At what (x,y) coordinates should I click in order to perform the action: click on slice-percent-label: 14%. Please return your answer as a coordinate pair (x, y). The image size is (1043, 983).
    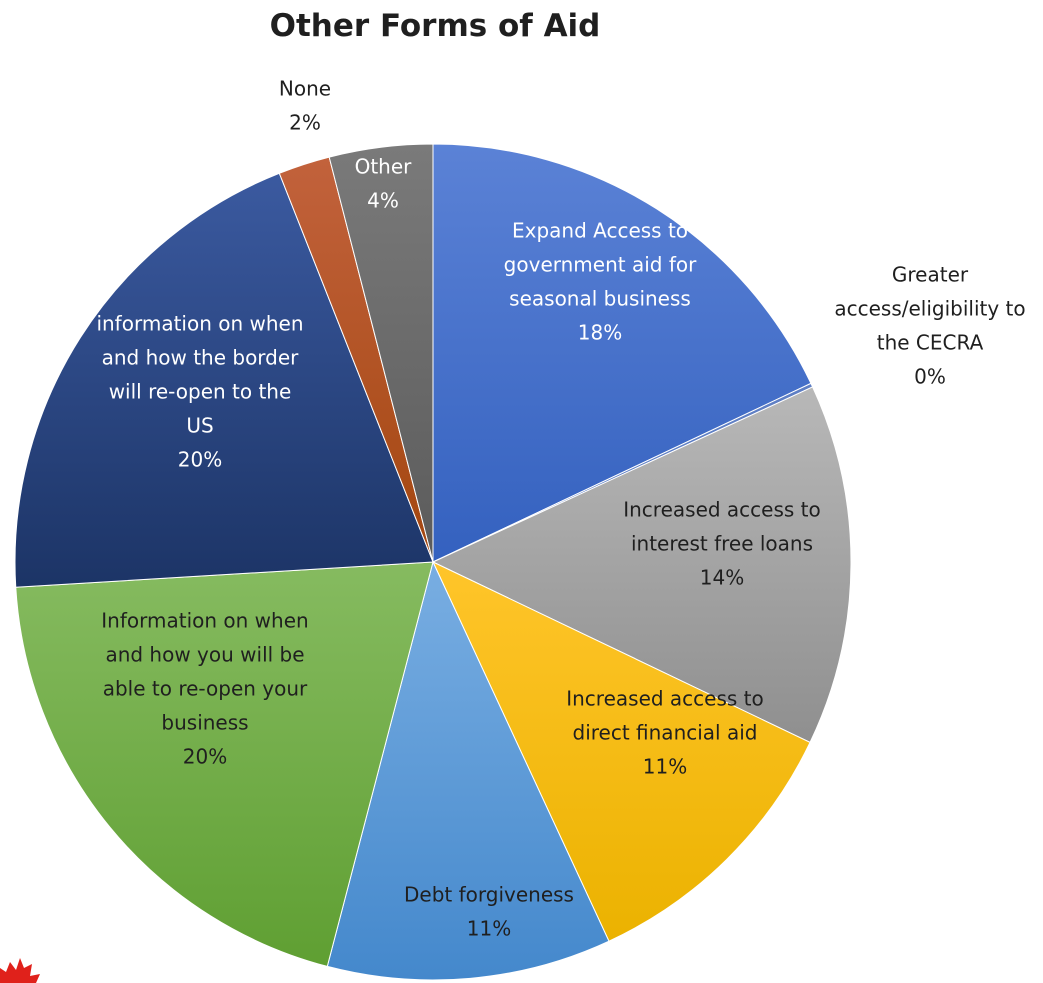
    Looking at the image, I should click on (722, 578).